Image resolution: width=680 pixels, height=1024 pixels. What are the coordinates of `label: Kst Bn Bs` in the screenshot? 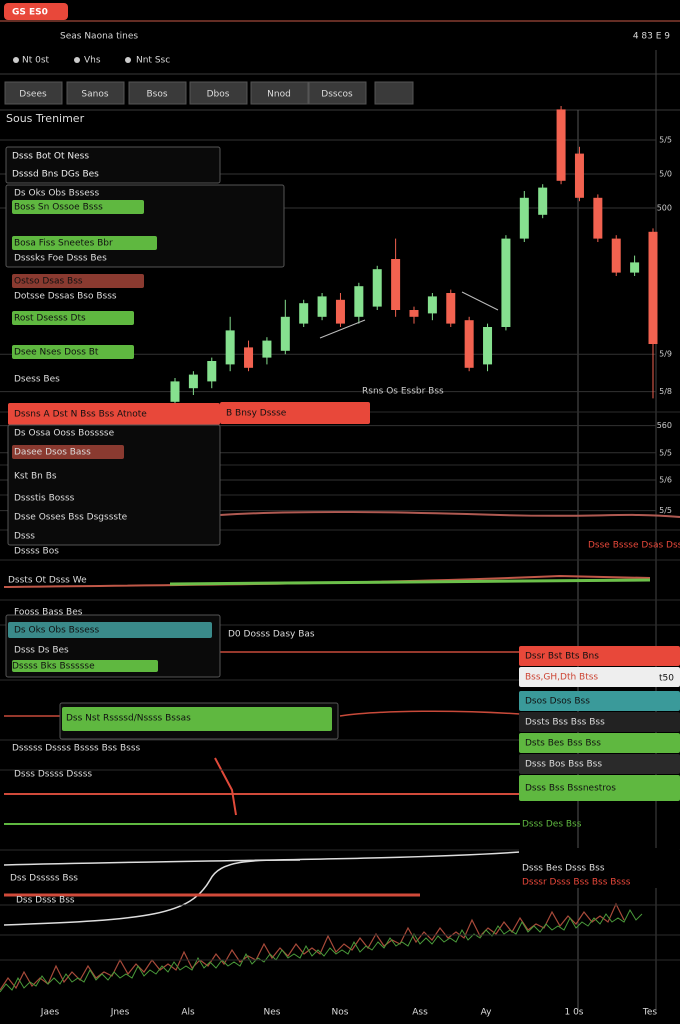 It's located at (35, 477).